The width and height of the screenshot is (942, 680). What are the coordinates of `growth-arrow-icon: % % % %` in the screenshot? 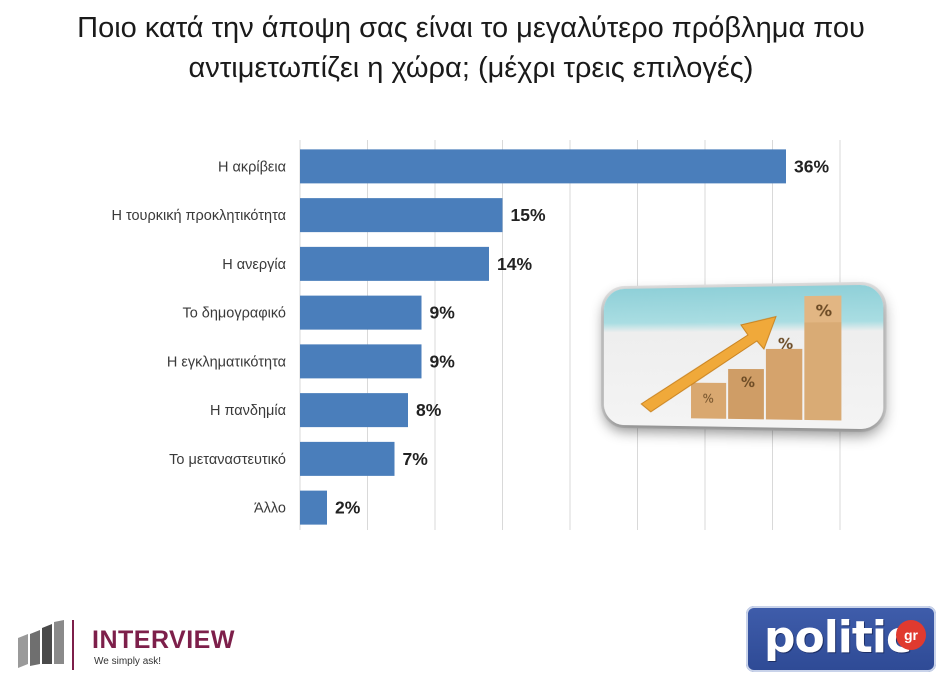 It's located at (744, 357).